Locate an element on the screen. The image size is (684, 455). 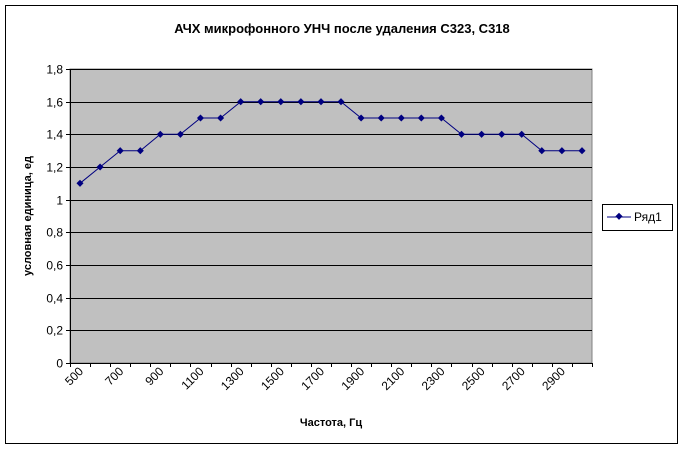
y-tick-label: 0,4 is located at coordinates (54, 299).